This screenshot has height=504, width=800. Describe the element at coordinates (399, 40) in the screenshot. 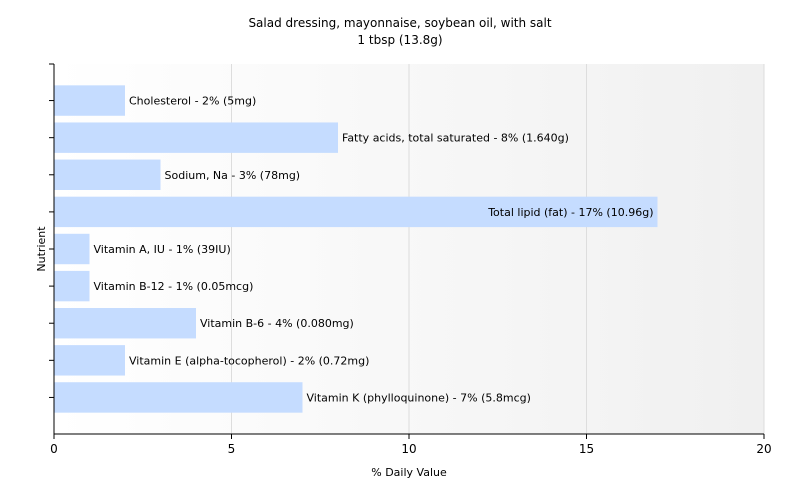

I see `chart-subtitle: 1 tbsp (13.8g)` at that location.